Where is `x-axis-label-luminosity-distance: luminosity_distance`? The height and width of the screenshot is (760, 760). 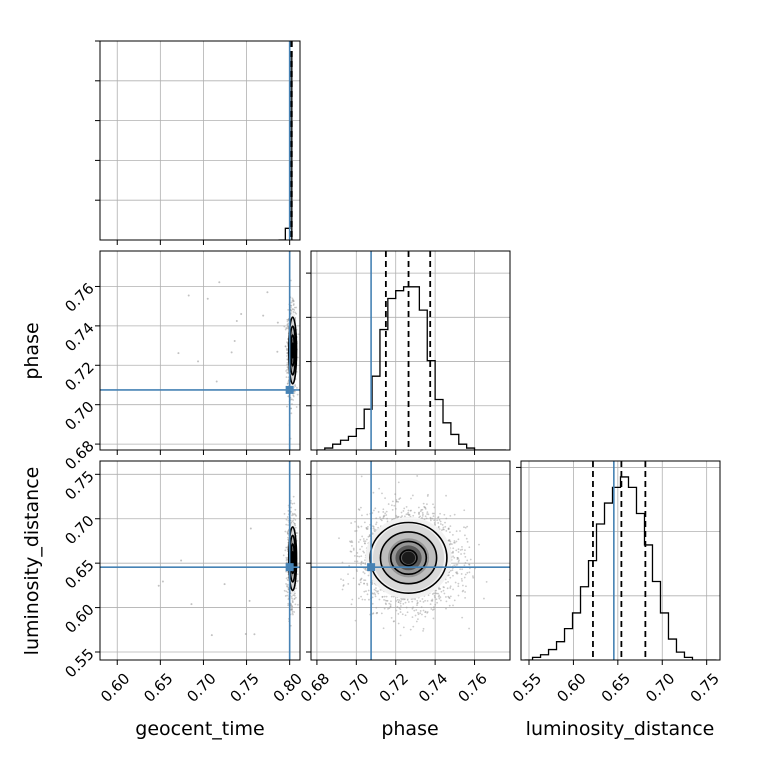 x-axis-label-luminosity-distance: luminosity_distance is located at coordinates (620, 729).